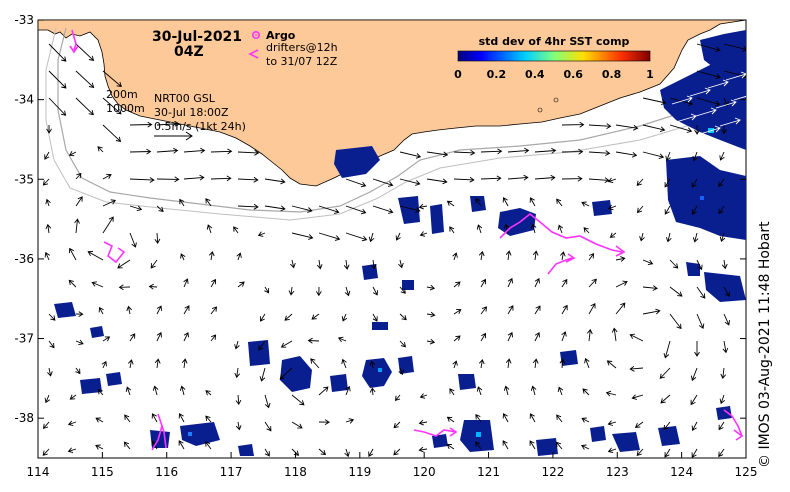  I want to click on colorbar-ticks: 0 0.2 0.4 0.6 0.8 1, so click(554, 74).